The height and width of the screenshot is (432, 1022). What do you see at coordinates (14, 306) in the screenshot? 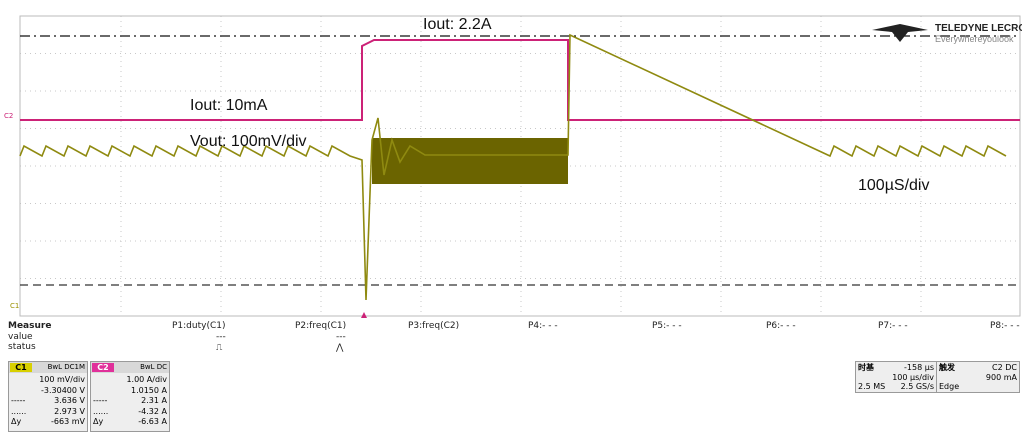
I see `c1-marker: C1` at bounding box center [14, 306].